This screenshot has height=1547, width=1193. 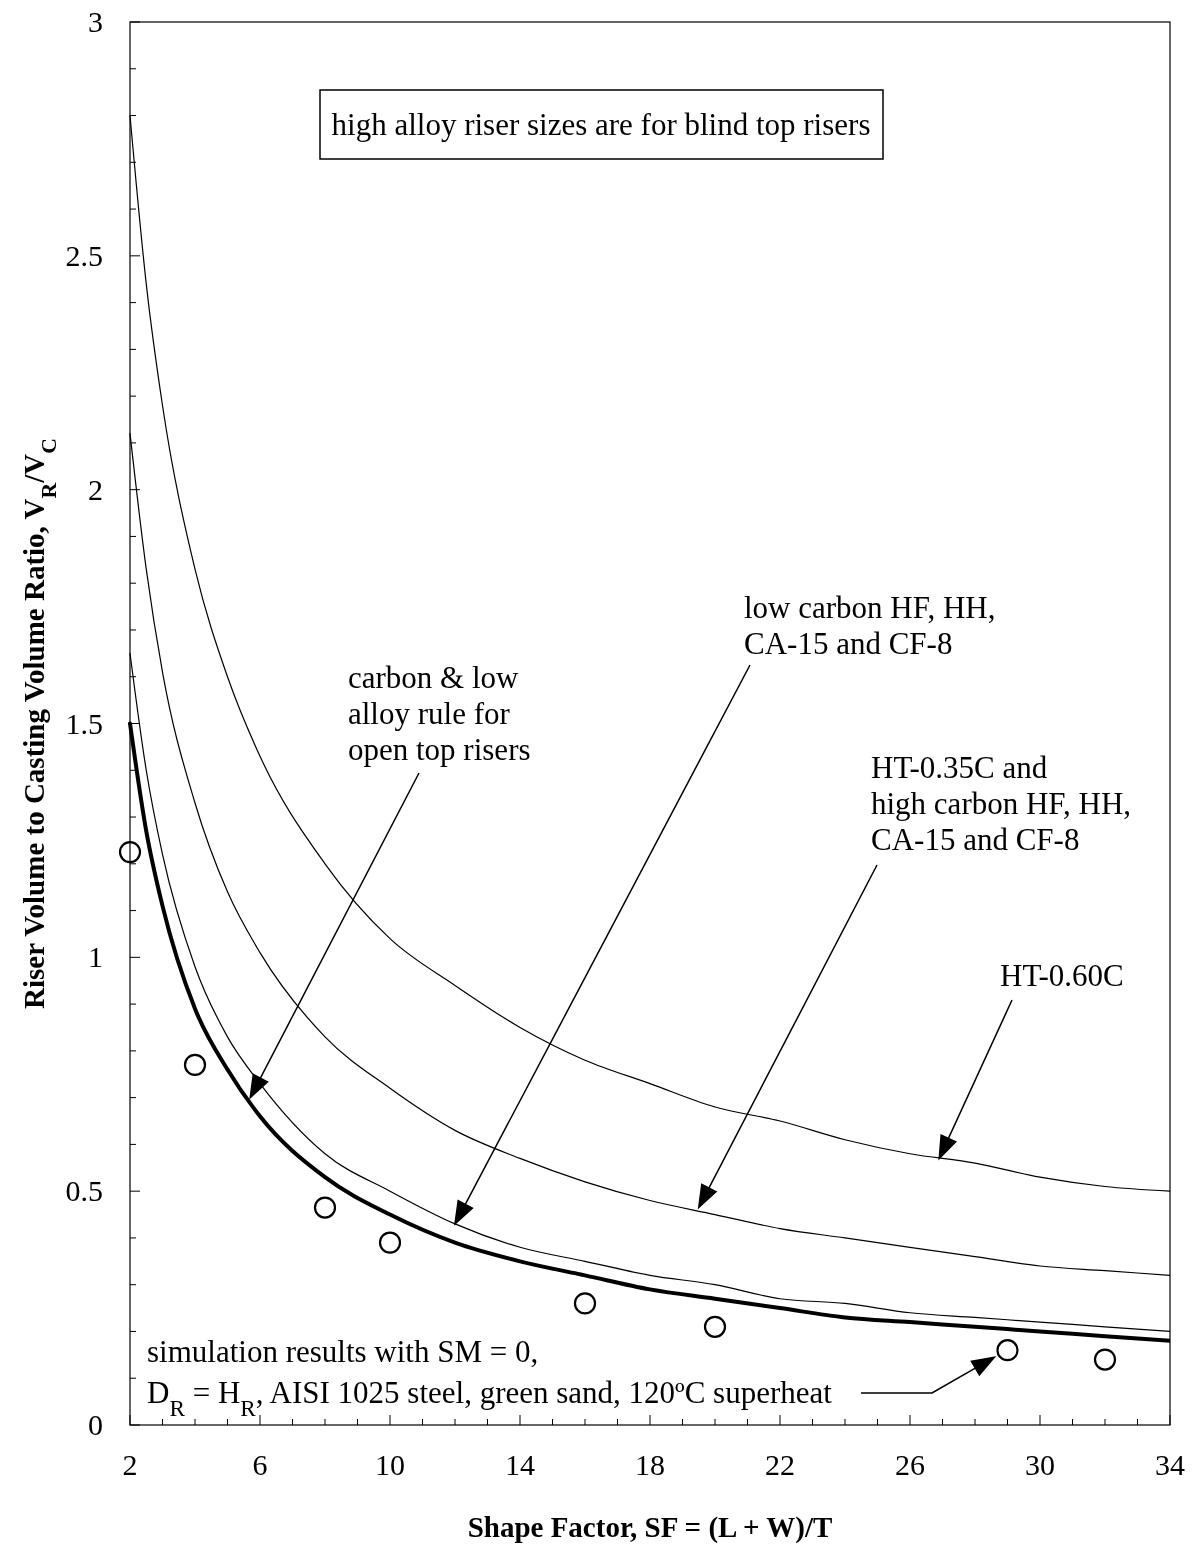 I want to click on y-tick-label: 1, so click(x=95, y=957).